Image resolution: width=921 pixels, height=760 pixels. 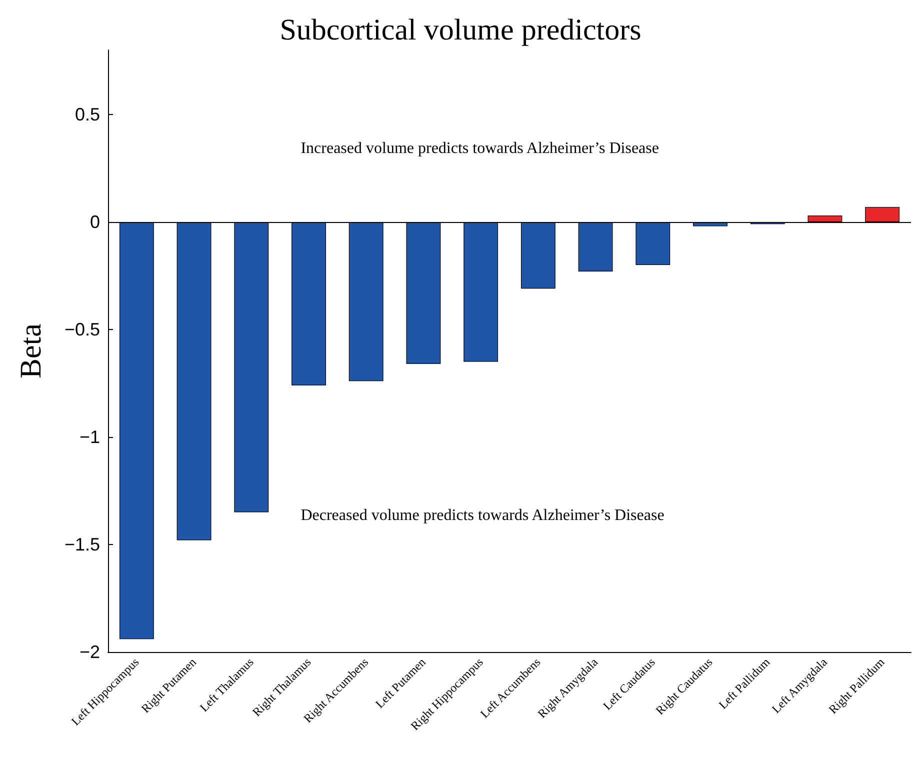 I want to click on y-axis-title: Beta, so click(x=31, y=351).